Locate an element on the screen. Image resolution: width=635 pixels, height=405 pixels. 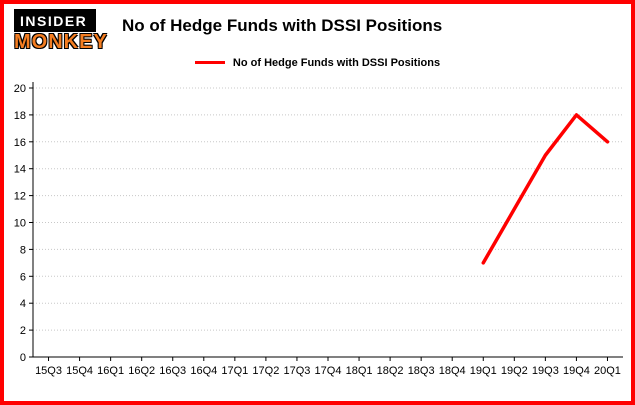
y-tick-label: 6 is located at coordinates (23, 277).